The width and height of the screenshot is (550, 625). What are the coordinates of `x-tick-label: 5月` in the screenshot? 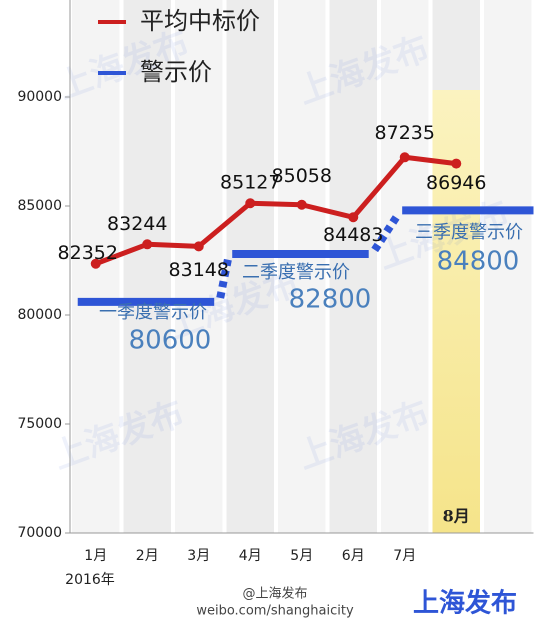 It's located at (301, 556).